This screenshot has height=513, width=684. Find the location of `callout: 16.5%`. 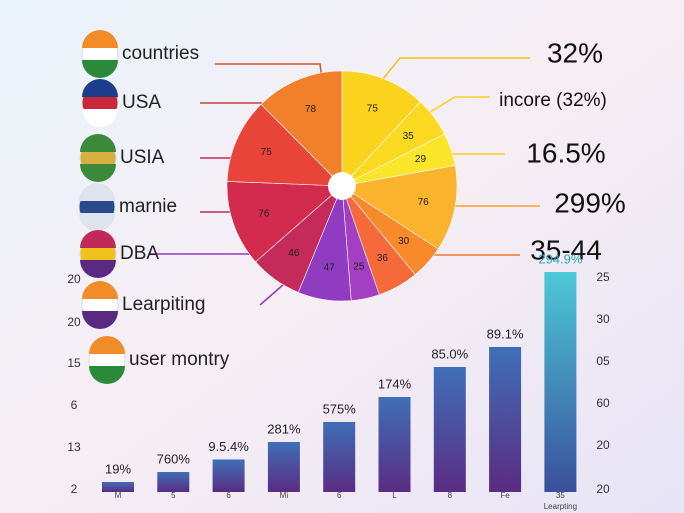

callout: 16.5% is located at coordinates (565, 152).